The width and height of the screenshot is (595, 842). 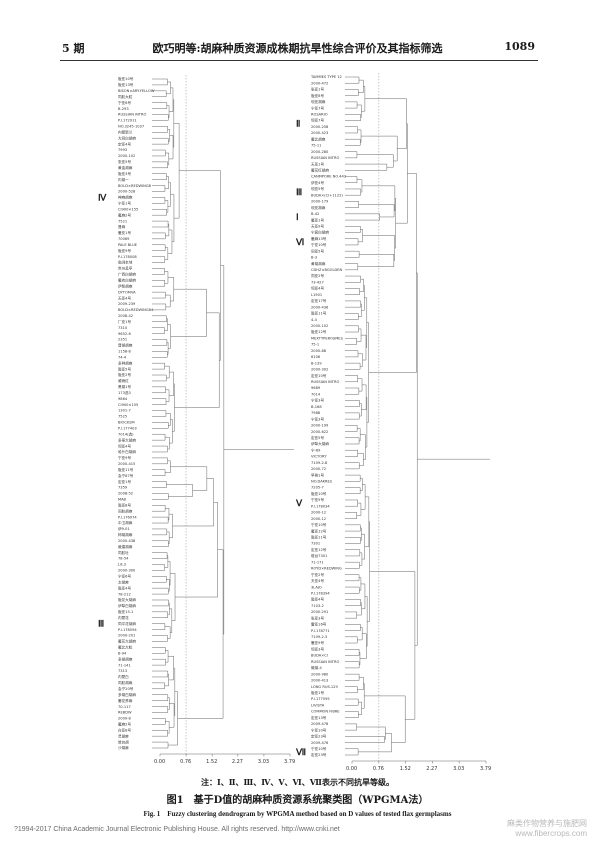 I want to click on leaf-label: PALE BLUE, so click(x=128, y=245).